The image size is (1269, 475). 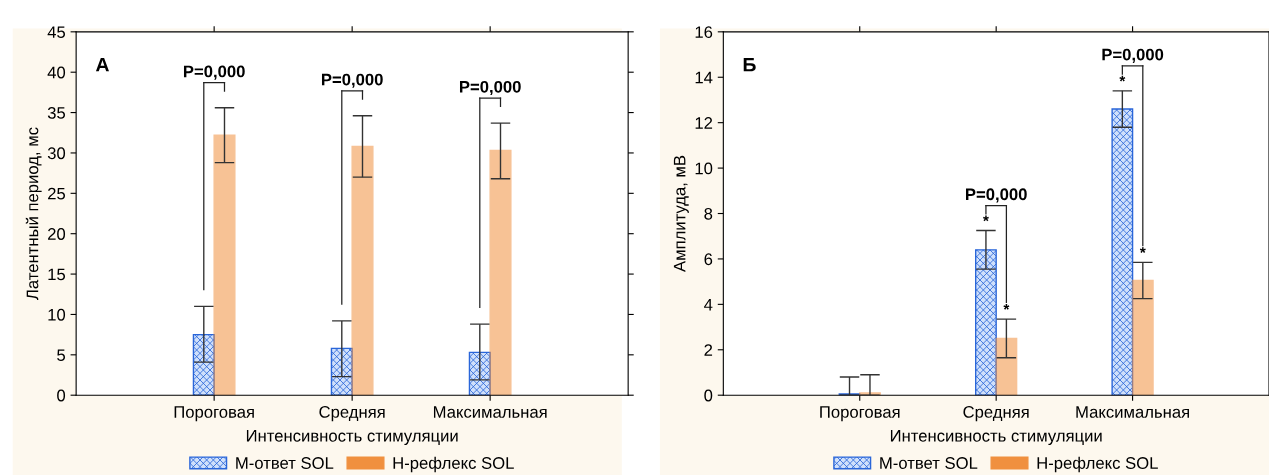 I want to click on y-tick-label: 6, so click(x=708, y=259).